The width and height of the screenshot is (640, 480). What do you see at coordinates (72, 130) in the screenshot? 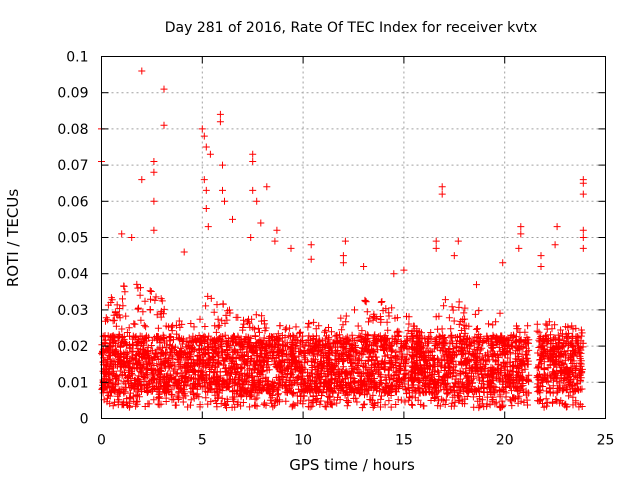
I see `y-tick-label: 0.08` at bounding box center [72, 130].